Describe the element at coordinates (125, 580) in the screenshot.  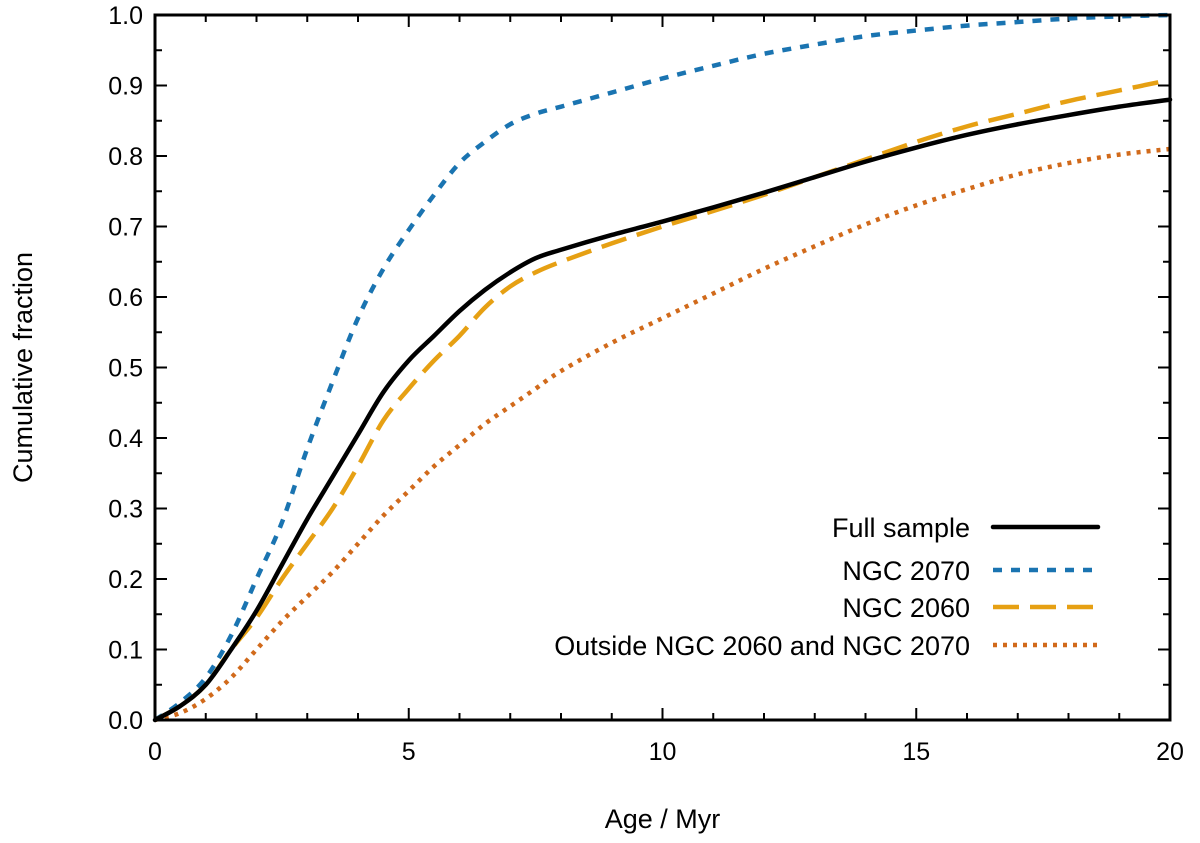
I see `y-tick-label: 0.2` at that location.